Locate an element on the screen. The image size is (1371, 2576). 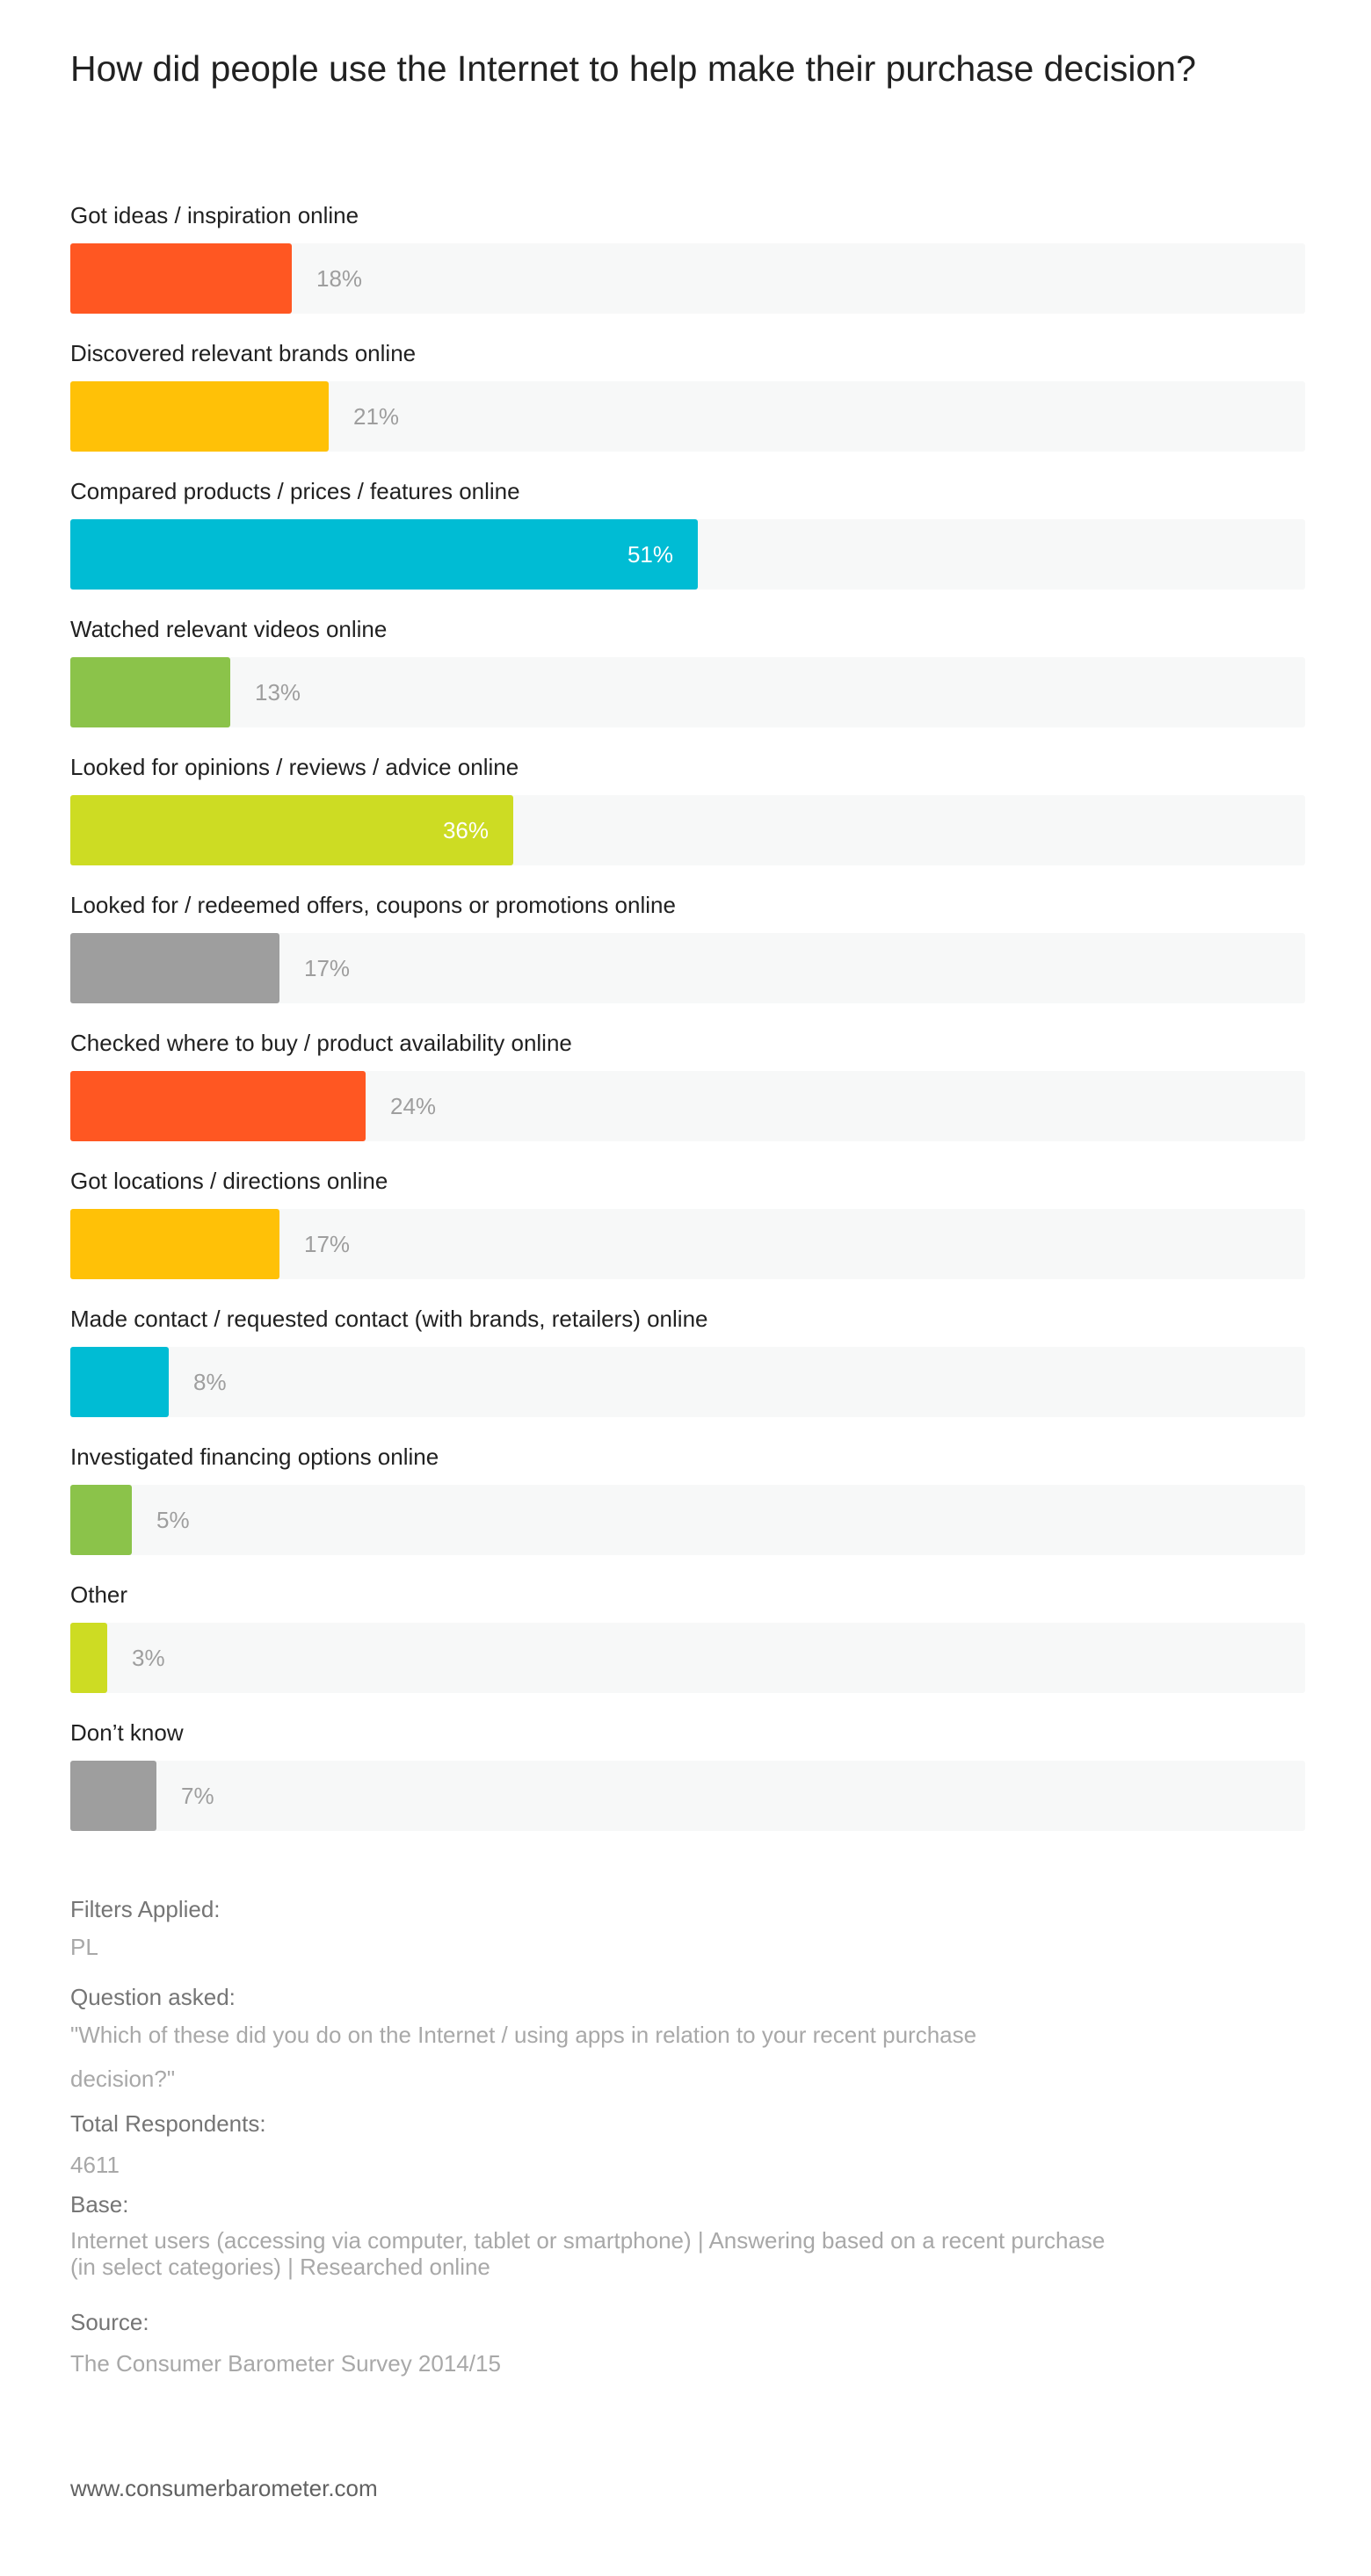
bar-value-label: 7% is located at coordinates (197, 1796).